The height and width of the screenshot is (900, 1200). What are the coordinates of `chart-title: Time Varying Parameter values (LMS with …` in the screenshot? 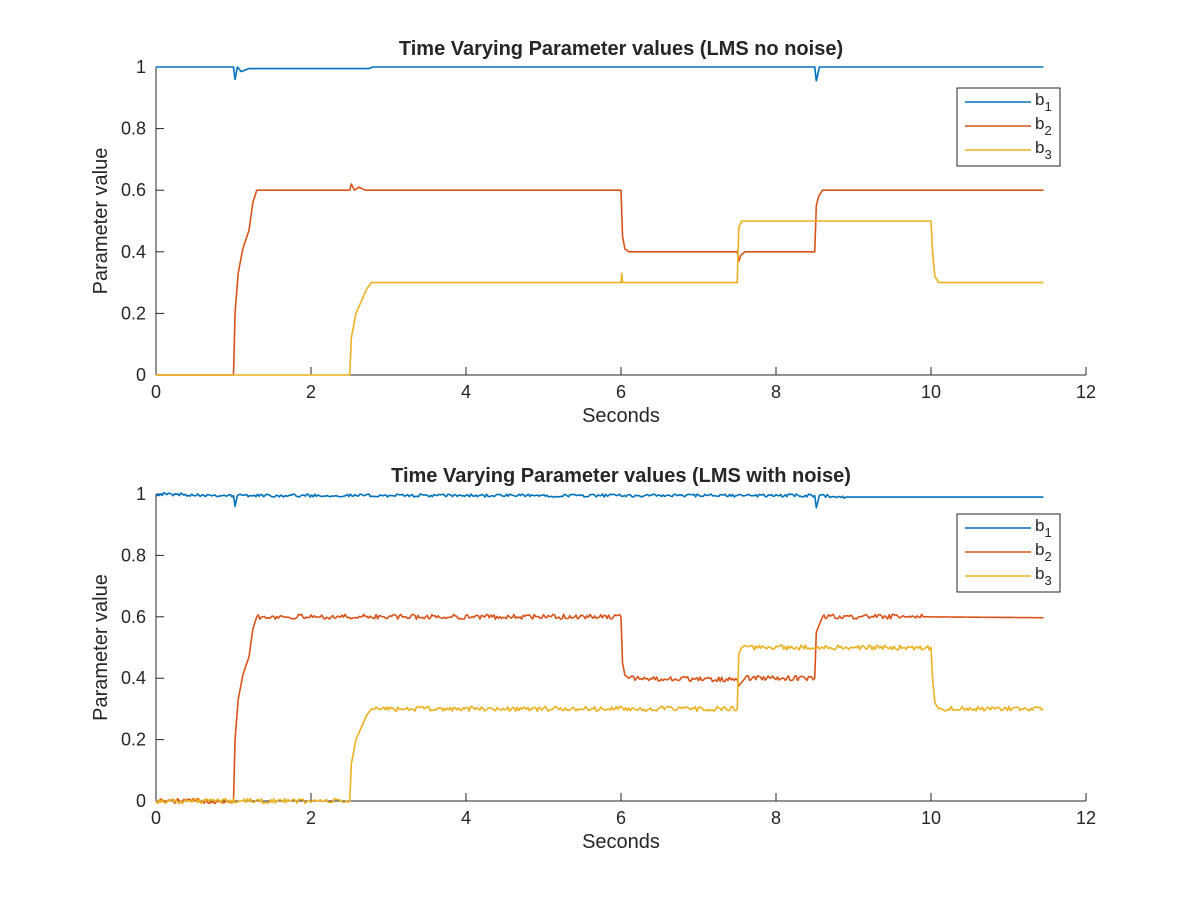 It's located at (621, 476).